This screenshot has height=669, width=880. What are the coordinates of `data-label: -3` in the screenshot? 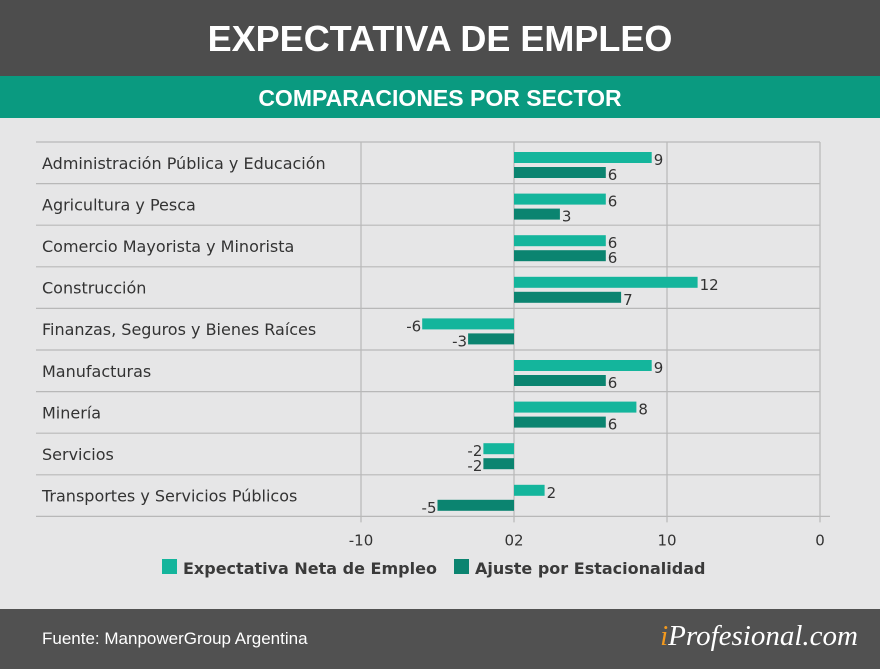 It's located at (459, 341).